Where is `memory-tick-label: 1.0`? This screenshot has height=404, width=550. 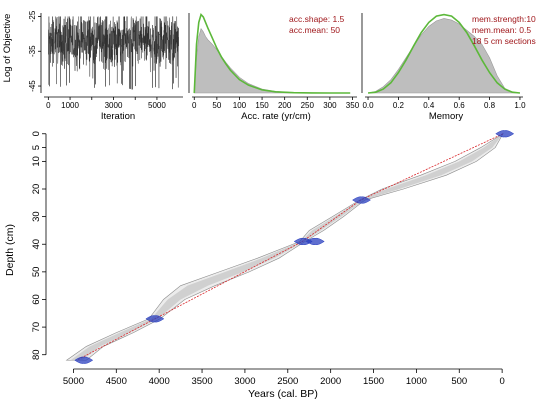
memory-tick-label: 1.0 is located at coordinates (520, 105).